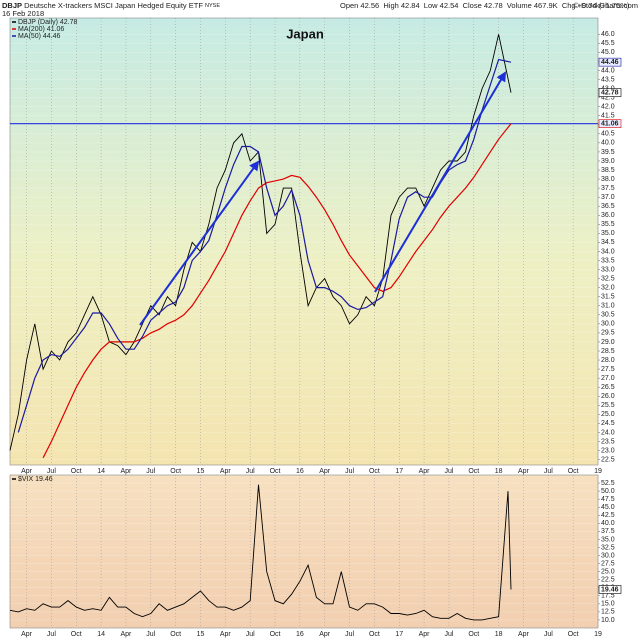 The height and width of the screenshot is (640, 640). I want to click on y-tick-label: 28.0, so click(608, 360).